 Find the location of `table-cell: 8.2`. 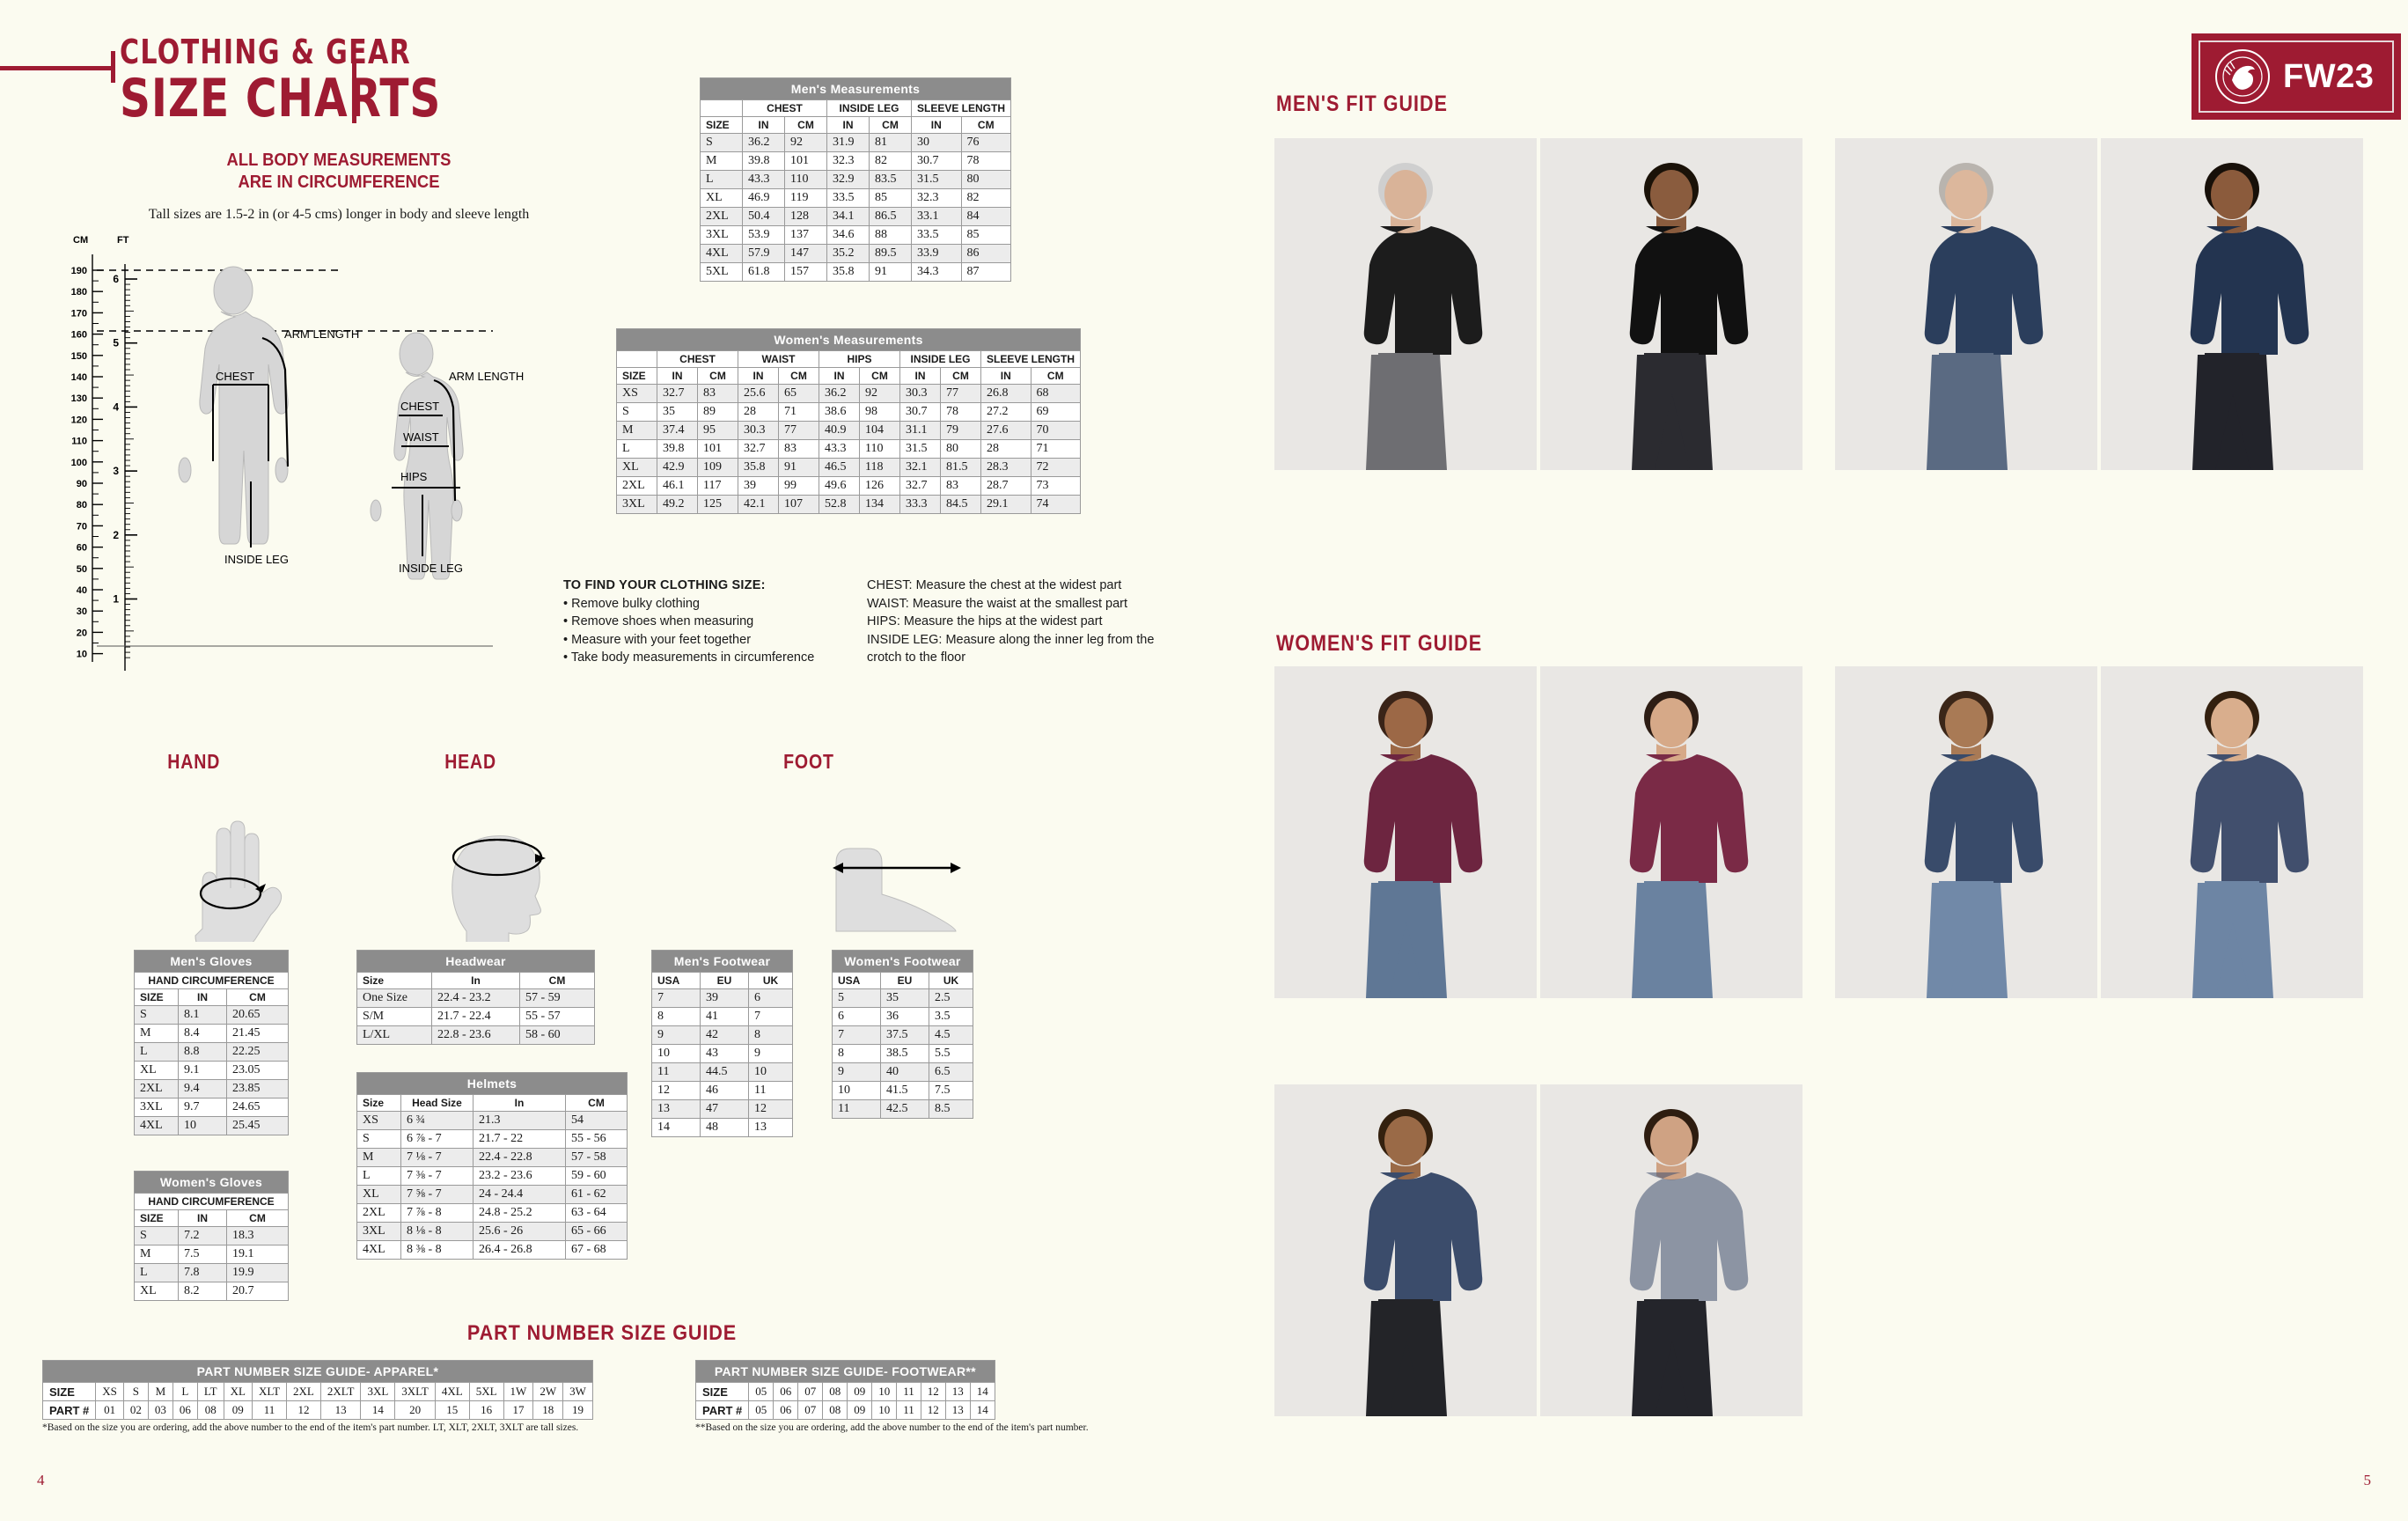

table-cell: 8.2 is located at coordinates (202, 1291).